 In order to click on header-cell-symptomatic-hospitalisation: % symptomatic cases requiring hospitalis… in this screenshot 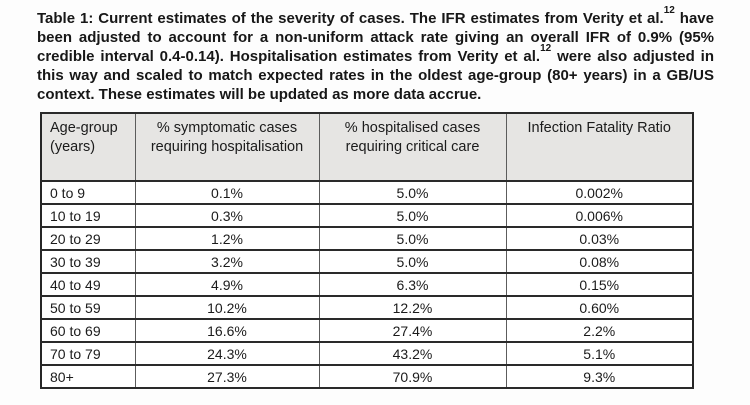, I will do `click(227, 147)`.